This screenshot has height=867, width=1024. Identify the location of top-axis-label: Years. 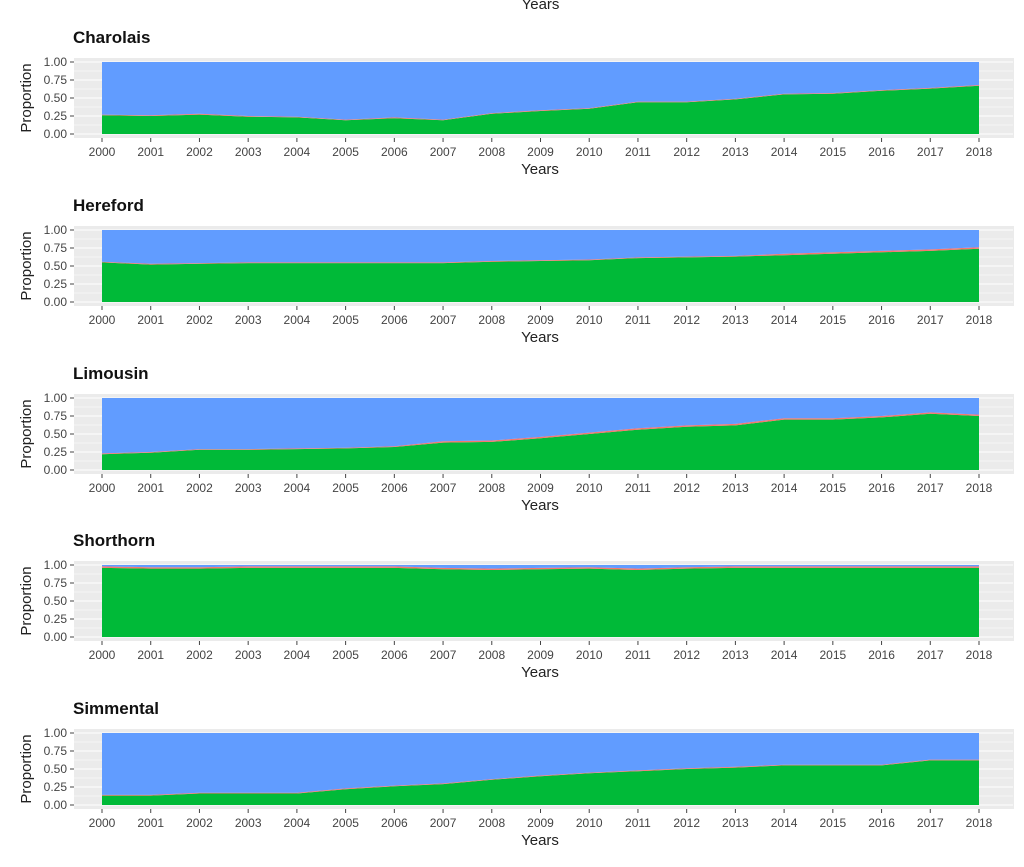
(540, 6).